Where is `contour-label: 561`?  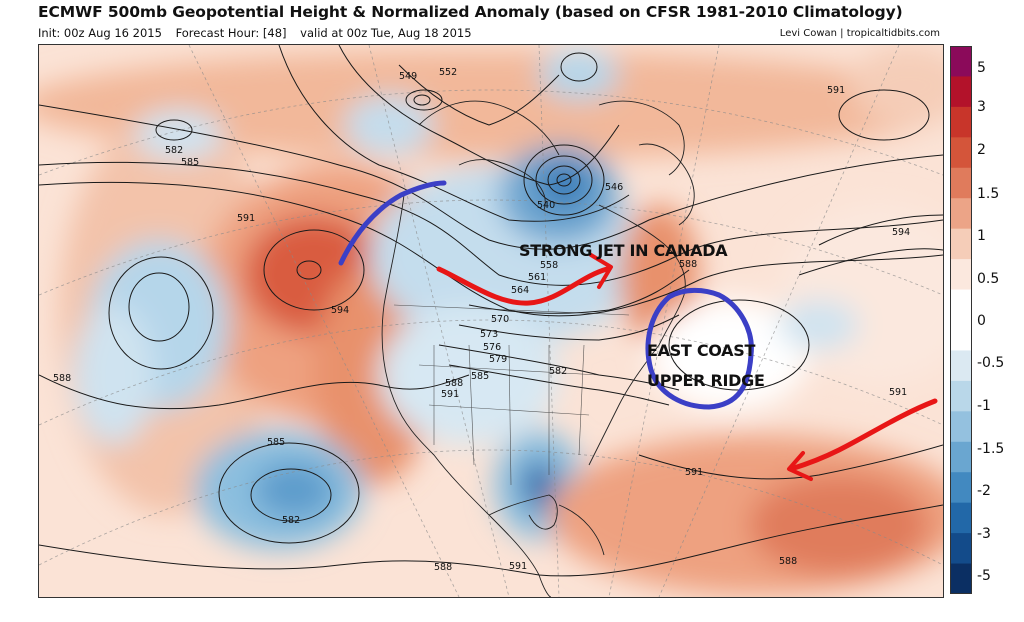
contour-label: 561 is located at coordinates (537, 277).